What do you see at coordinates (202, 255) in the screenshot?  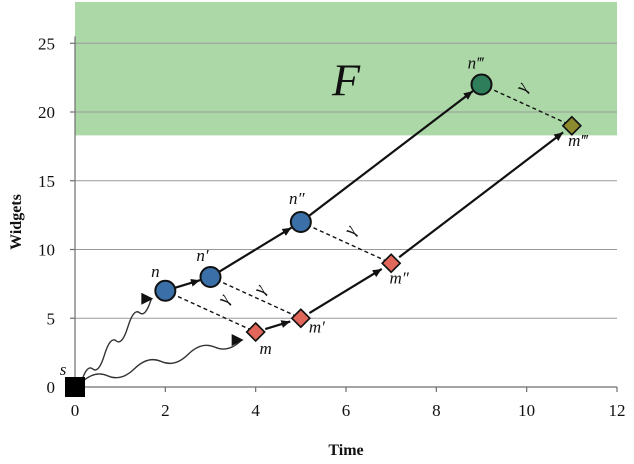 I see `label-n1: n′` at bounding box center [202, 255].